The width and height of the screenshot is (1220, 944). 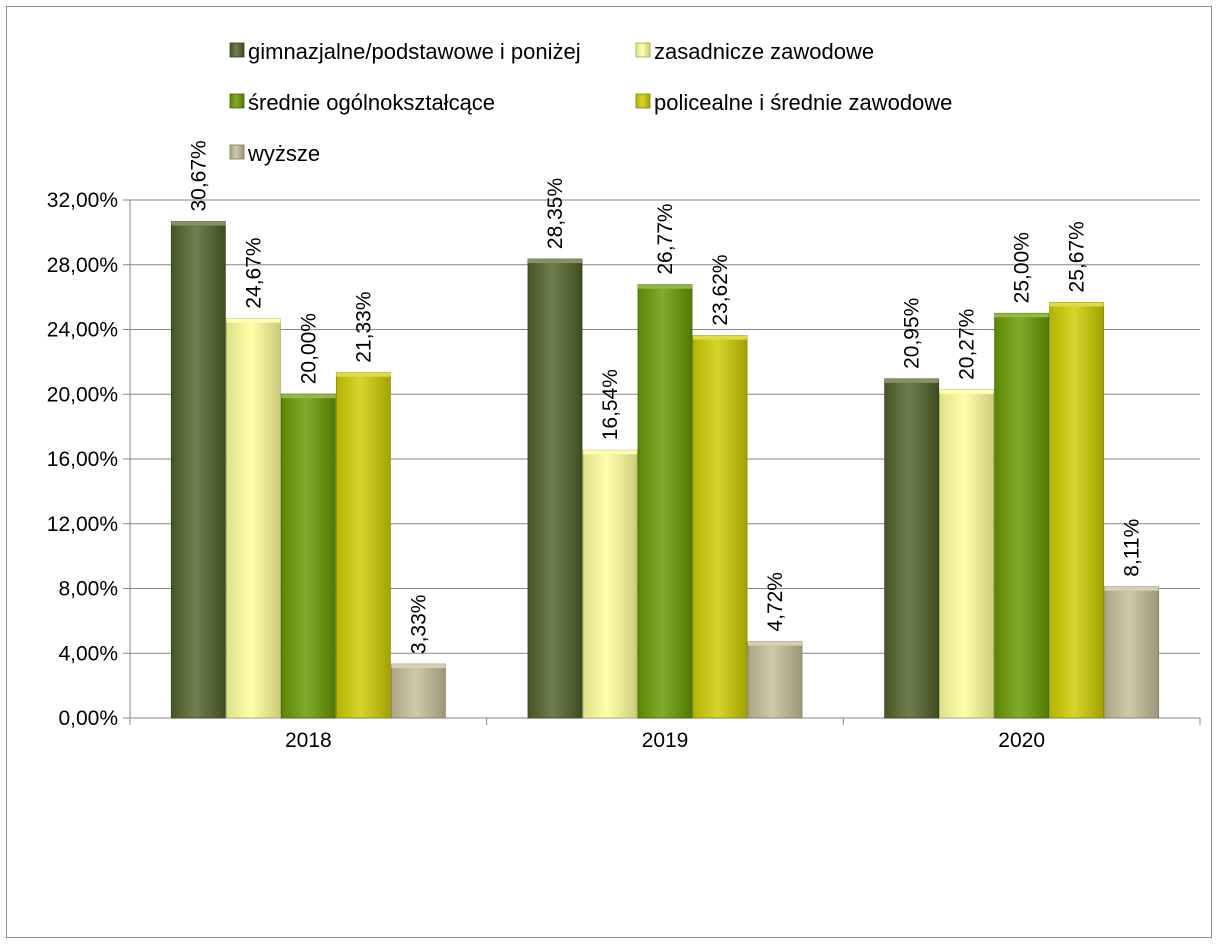 I want to click on y-tick-label: 8,00%, so click(x=88, y=589).